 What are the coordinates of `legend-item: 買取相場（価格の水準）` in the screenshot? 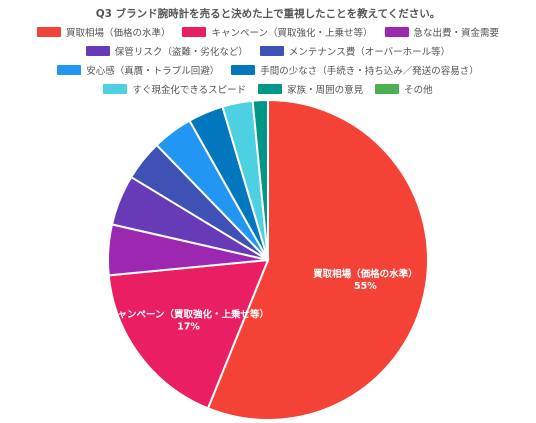 It's located at (103, 32).